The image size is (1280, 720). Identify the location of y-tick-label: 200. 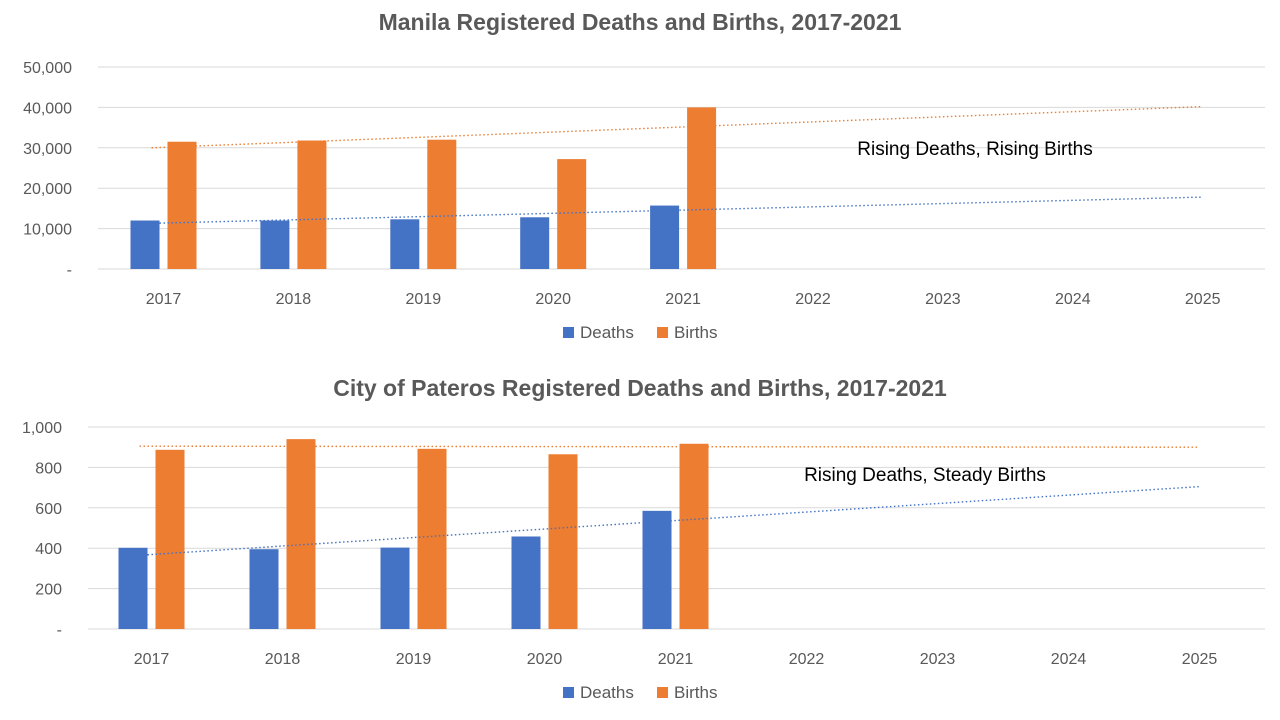
(48, 590).